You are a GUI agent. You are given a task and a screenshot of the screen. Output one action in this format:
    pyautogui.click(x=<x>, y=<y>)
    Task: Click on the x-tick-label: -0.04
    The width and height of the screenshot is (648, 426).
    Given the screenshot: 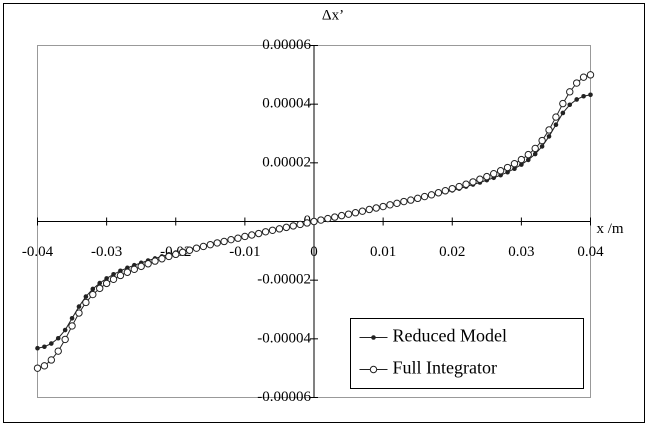 What is the action you would take?
    pyautogui.click(x=38, y=252)
    